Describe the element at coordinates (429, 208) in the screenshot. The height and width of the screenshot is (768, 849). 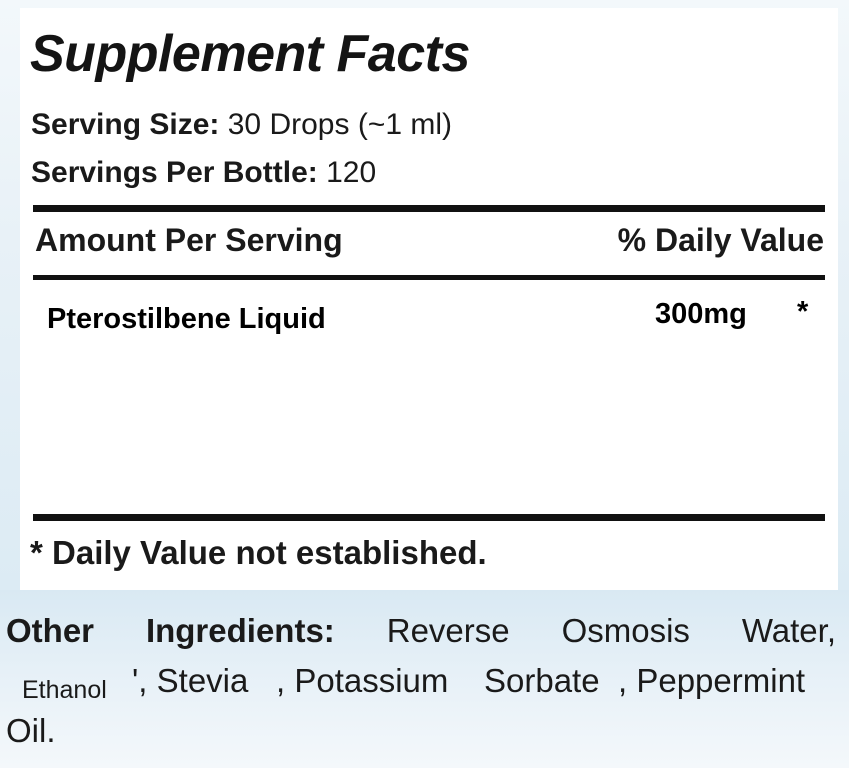
I see `divider-thick-top` at that location.